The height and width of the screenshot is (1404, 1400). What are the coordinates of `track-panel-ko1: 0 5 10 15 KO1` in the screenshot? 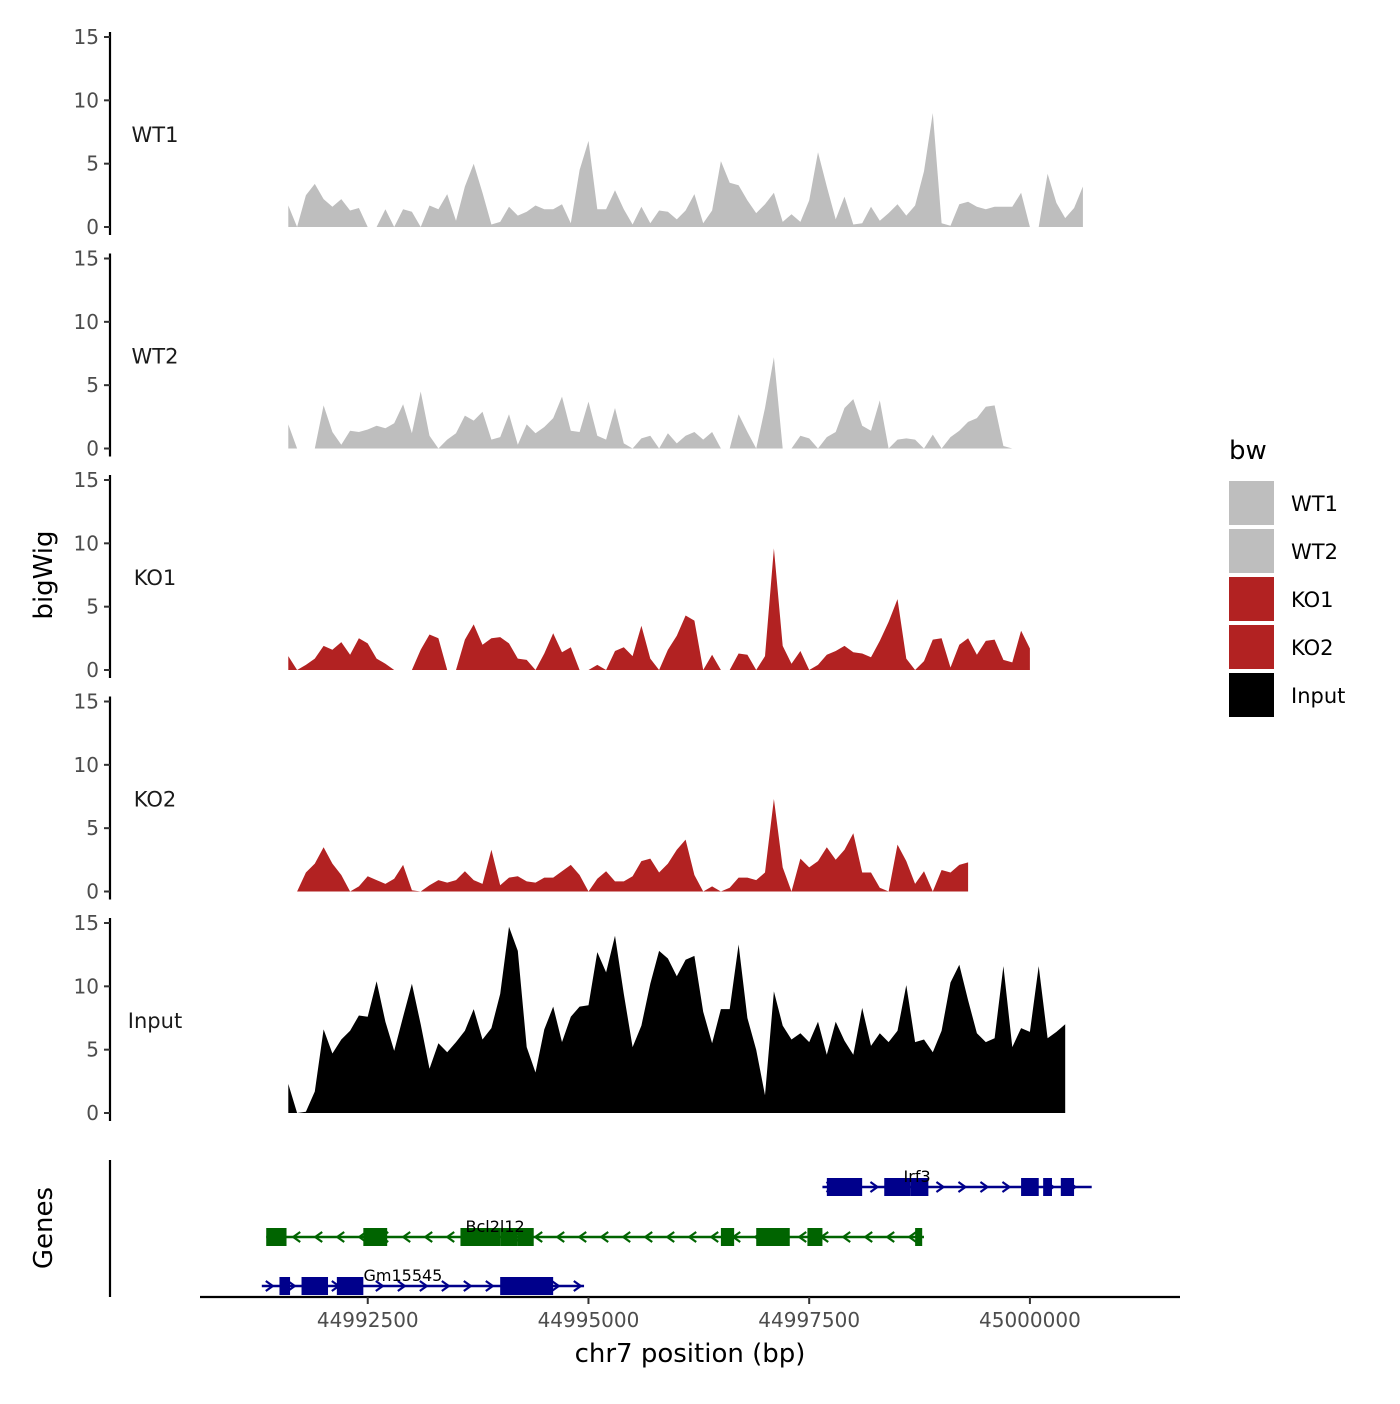 It's located at (552, 575).